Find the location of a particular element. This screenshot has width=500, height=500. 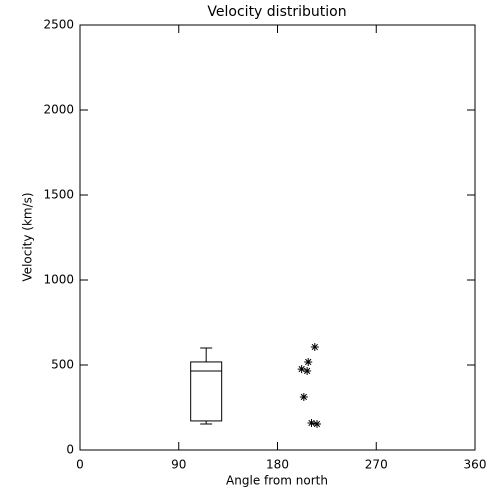

y-tick-label: 1000 is located at coordinates (58, 280).